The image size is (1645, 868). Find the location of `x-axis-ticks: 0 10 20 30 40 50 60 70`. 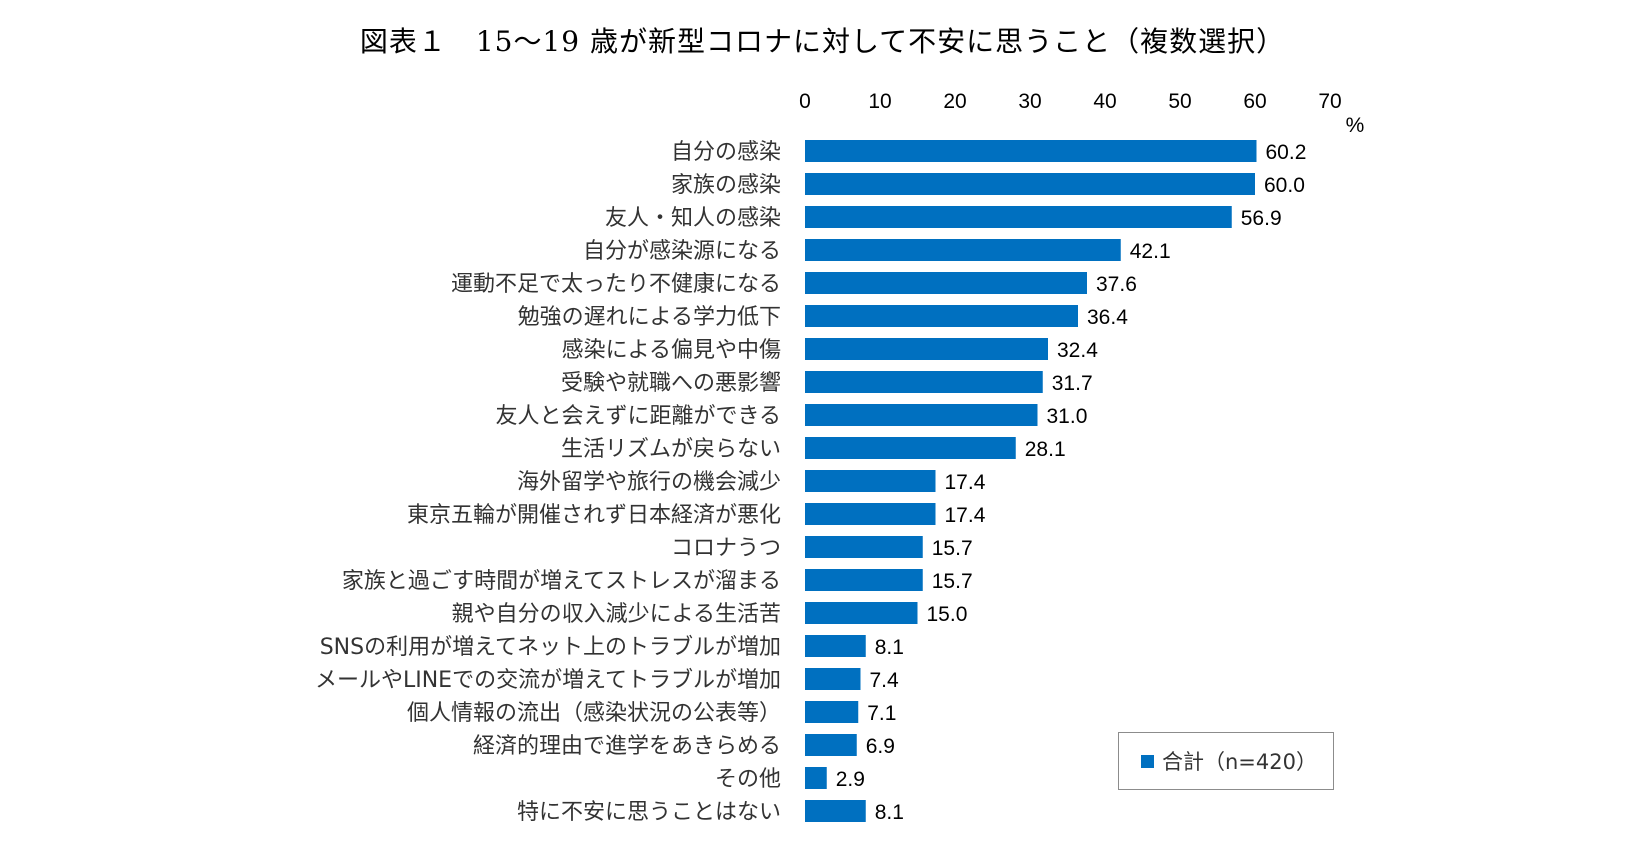

x-axis-ticks: 0 10 20 30 40 50 60 70 is located at coordinates (1070, 101).